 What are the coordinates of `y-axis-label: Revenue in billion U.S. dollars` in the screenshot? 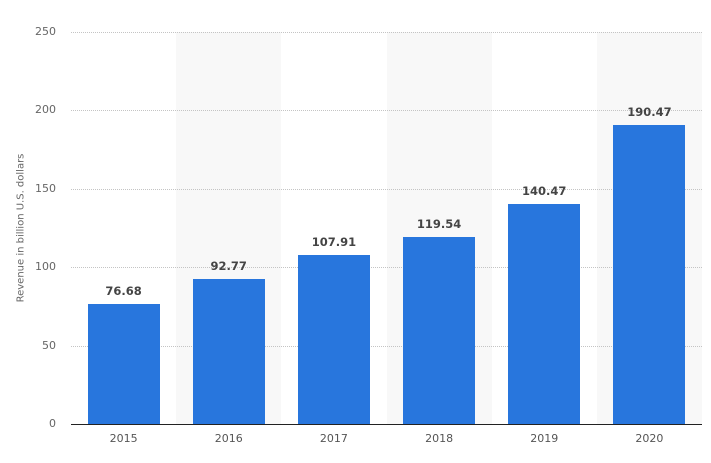 It's located at (21, 228).